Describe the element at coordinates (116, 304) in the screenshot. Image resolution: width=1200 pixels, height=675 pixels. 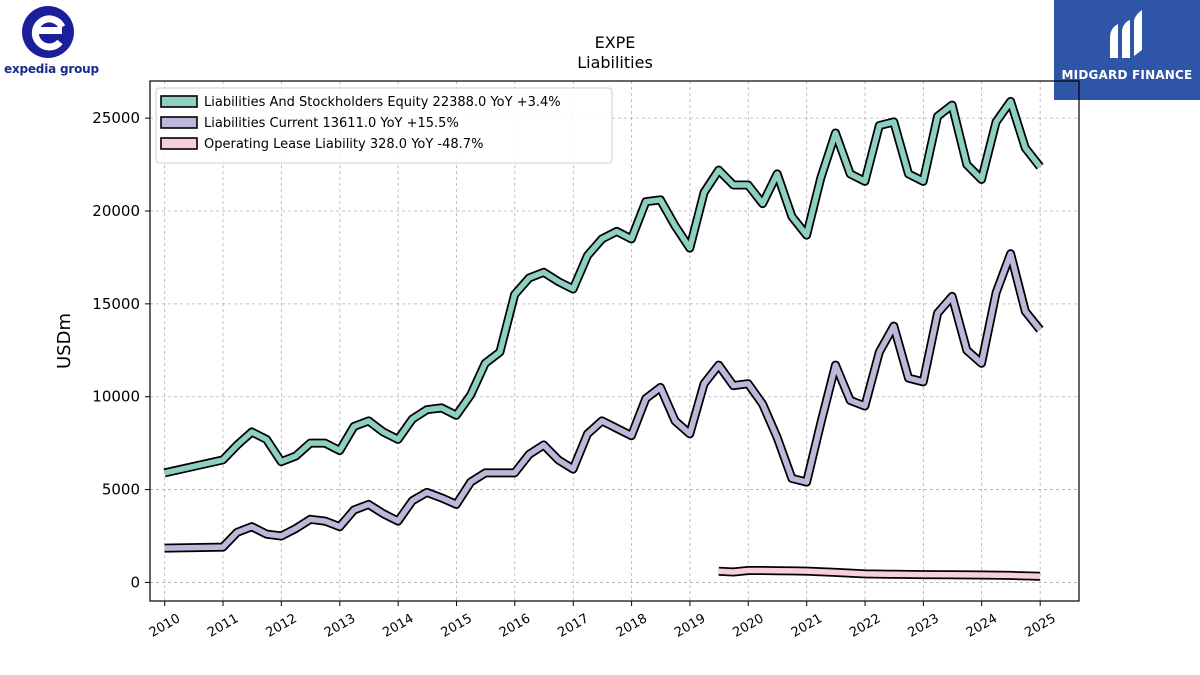
I see `y-tick-label: 15000` at that location.